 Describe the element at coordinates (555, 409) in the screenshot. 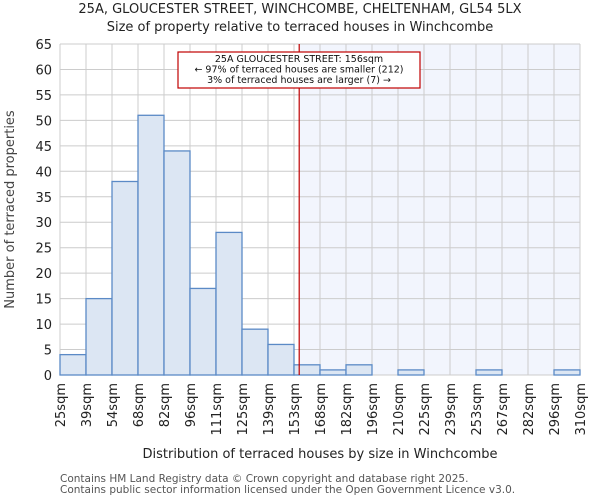

I see `x-tick-label: 296sqm` at that location.